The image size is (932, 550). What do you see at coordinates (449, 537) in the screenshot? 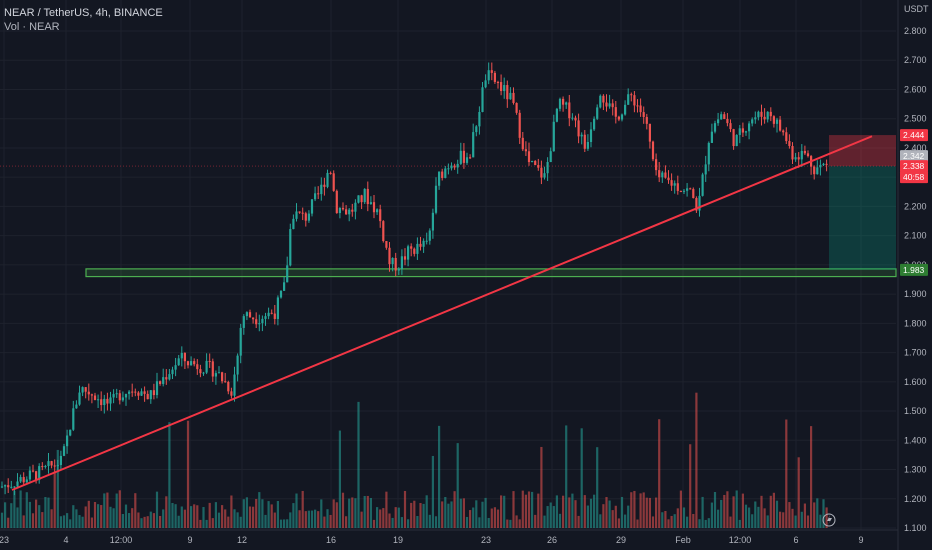
I see `time-axis: 23 4 12:00 9 12 16 19 23 26 29 Feb 12:00 6 9` at bounding box center [449, 537].